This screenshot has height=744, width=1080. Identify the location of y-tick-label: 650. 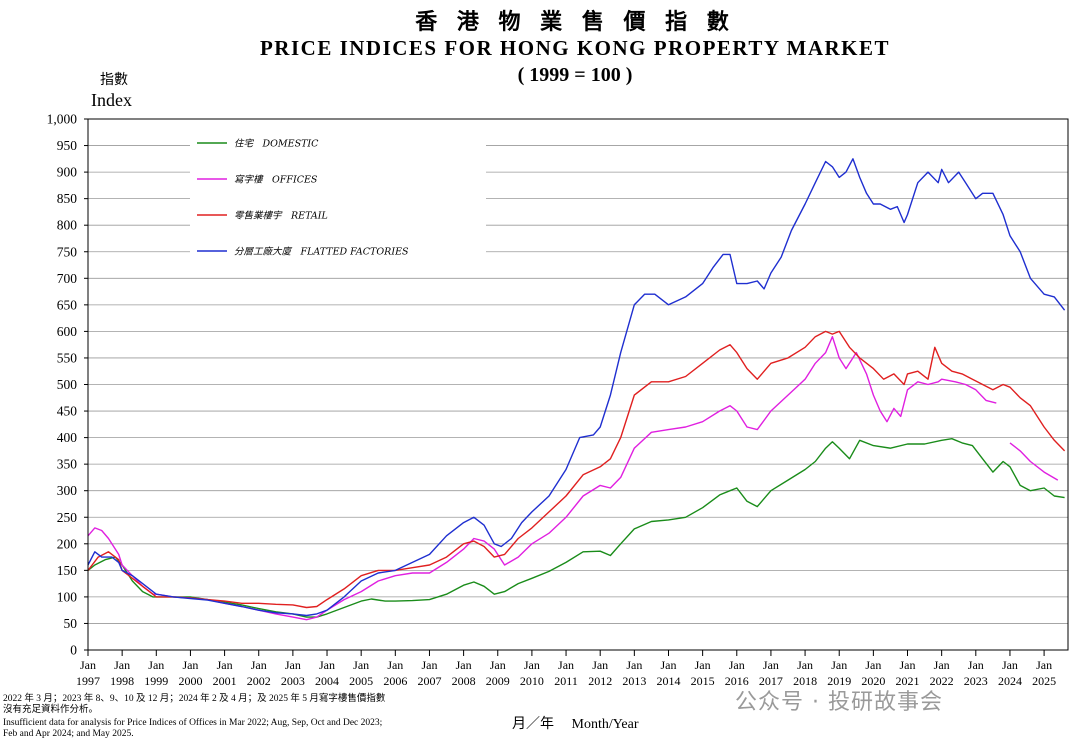
(67, 304).